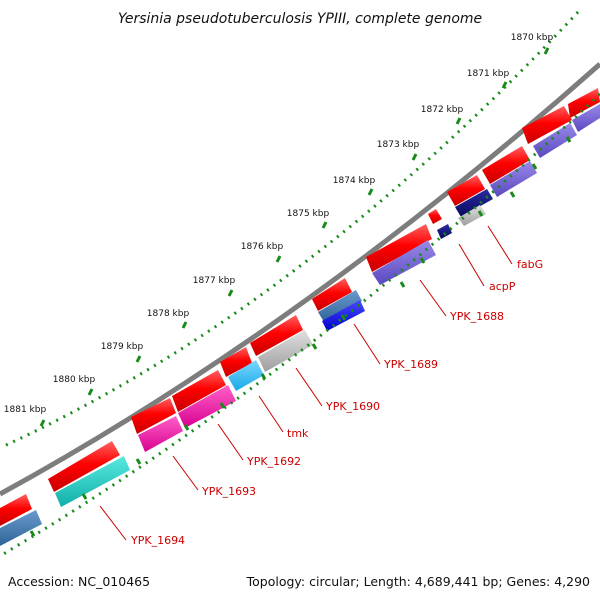 This screenshot has height=600, width=600. What do you see at coordinates (308, 214) in the screenshot?
I see `tick-label: 1875 kbp` at bounding box center [308, 214].